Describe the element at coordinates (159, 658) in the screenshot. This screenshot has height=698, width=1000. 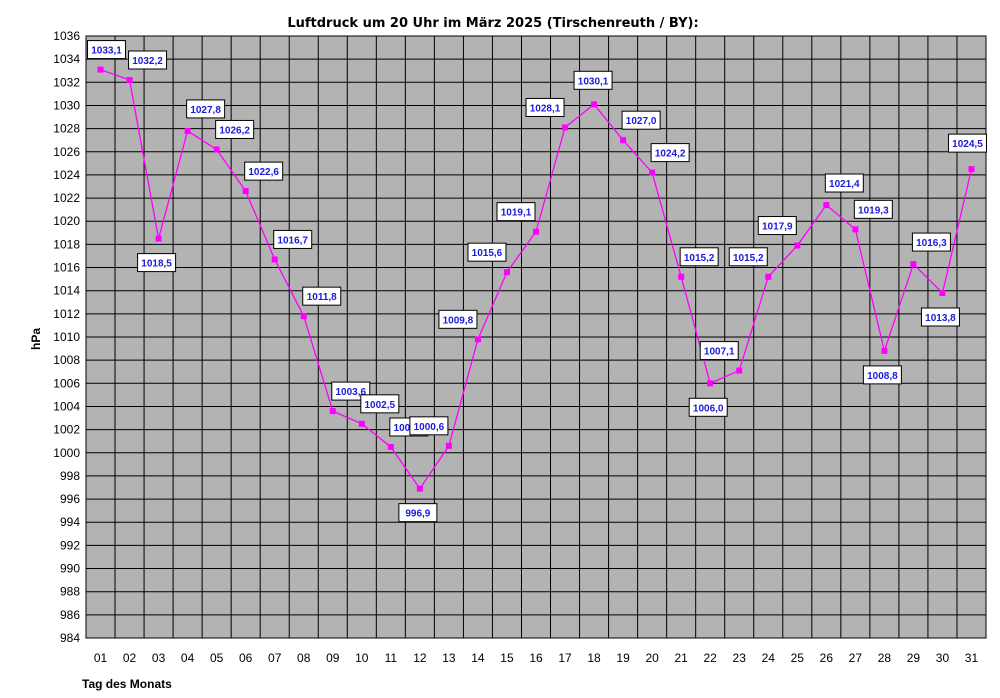
I see `x-tick-label: 03` at that location.